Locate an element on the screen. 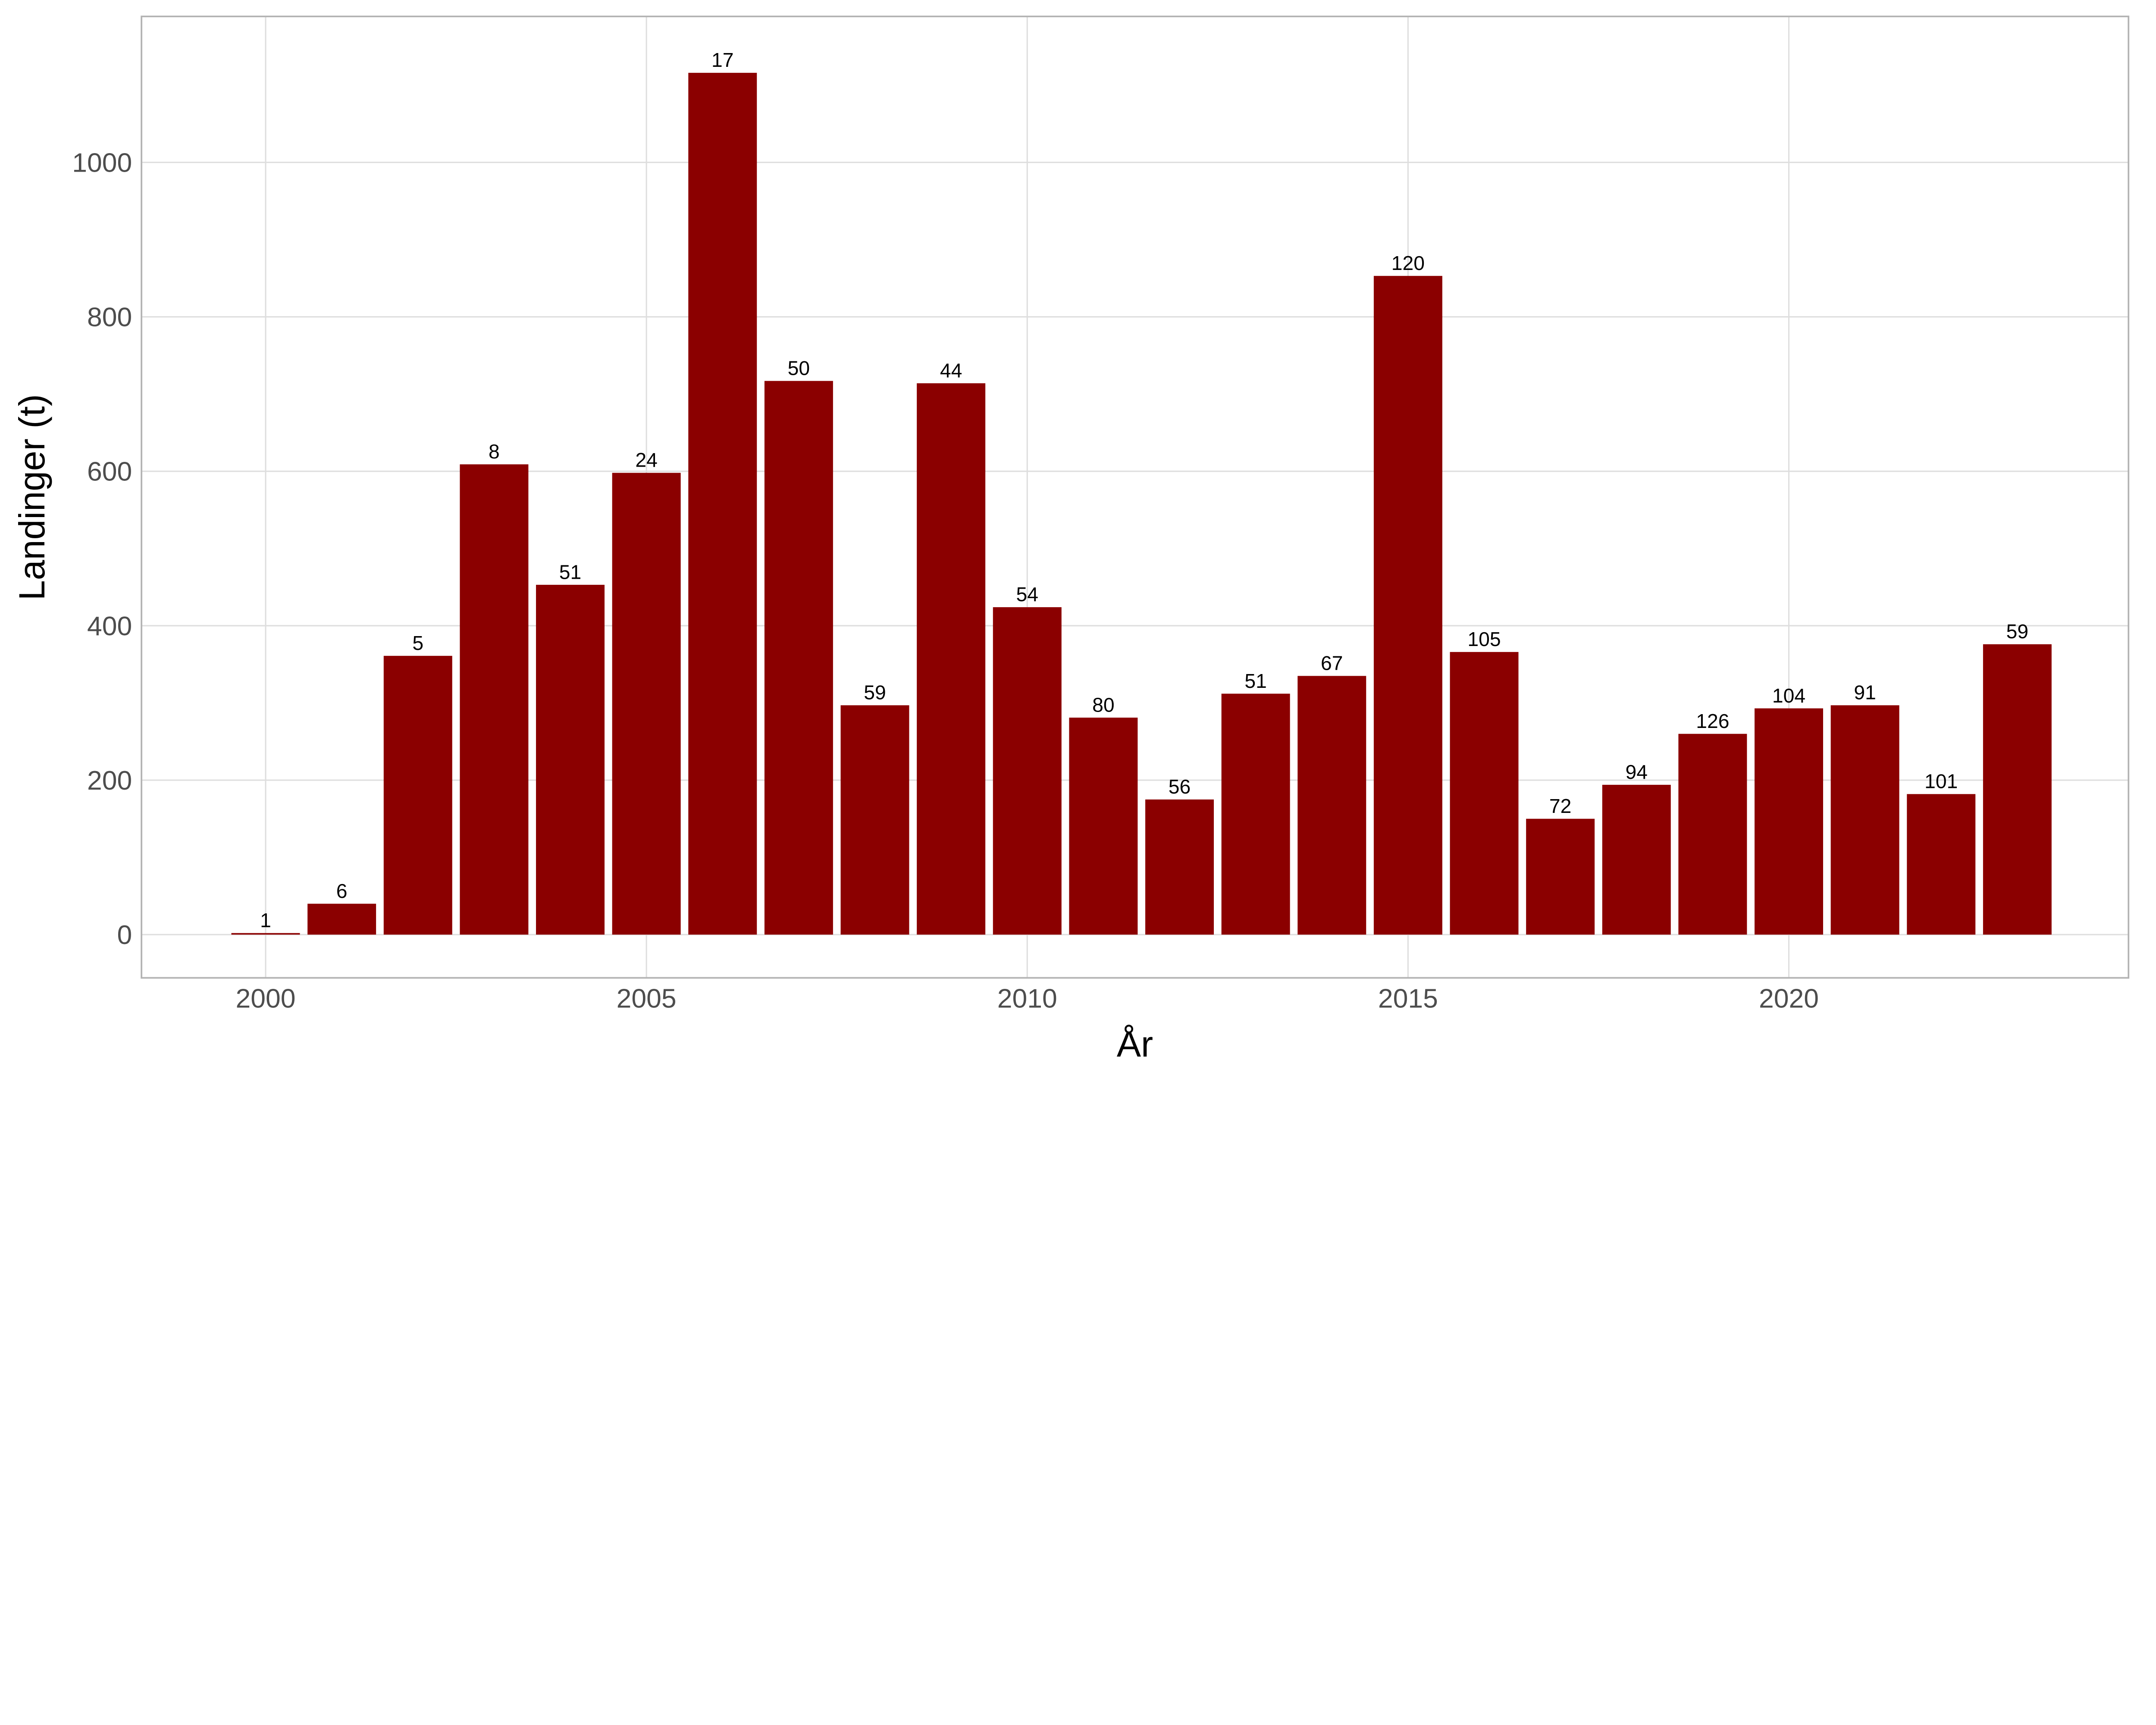 The height and width of the screenshot is (1725, 2156). x-tick-label: 2010 is located at coordinates (1027, 998).